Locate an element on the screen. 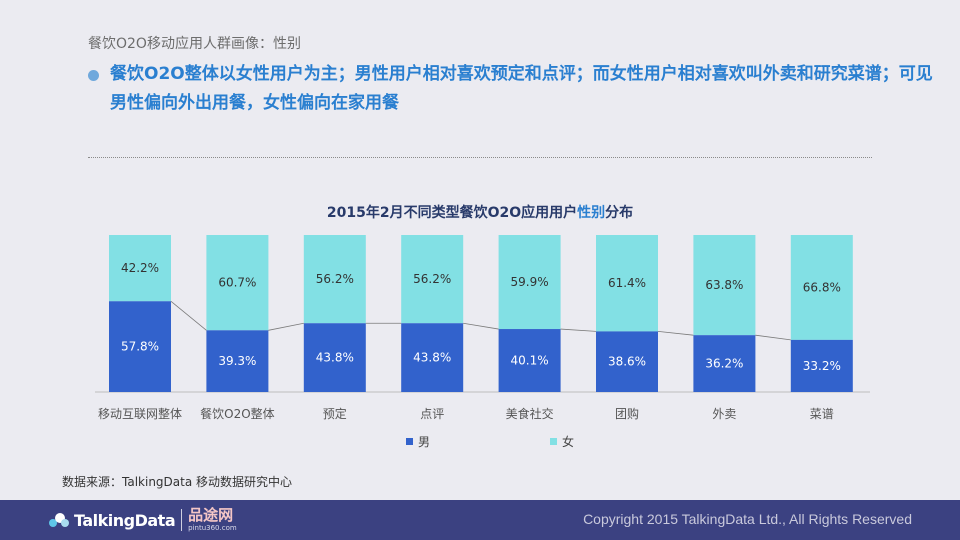 The width and height of the screenshot is (960, 540). data-label-male: 38.6% is located at coordinates (627, 362).